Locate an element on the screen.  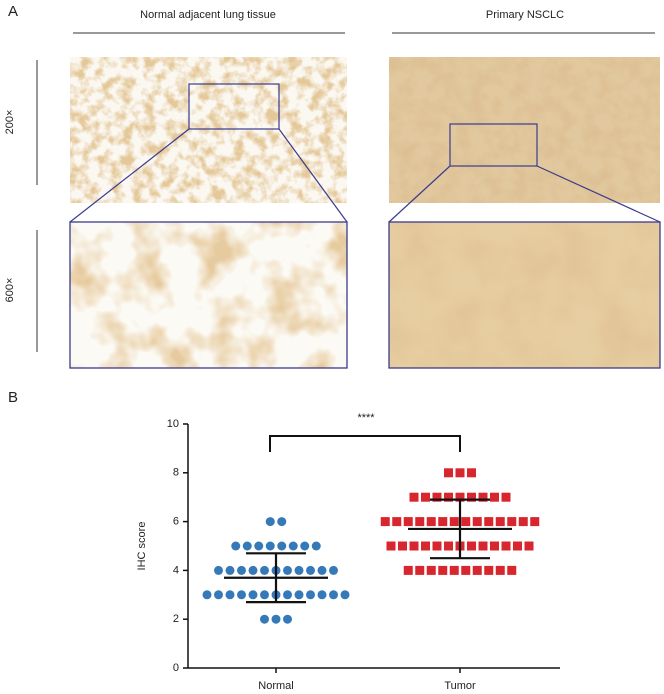
row-label: 600× is located at coordinates (10, 290).